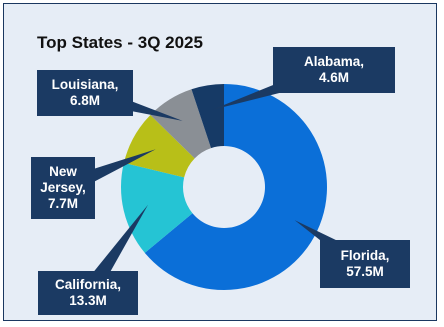  What do you see at coordinates (207, 116) in the screenshot?
I see `slice-alabama` at bounding box center [207, 116].